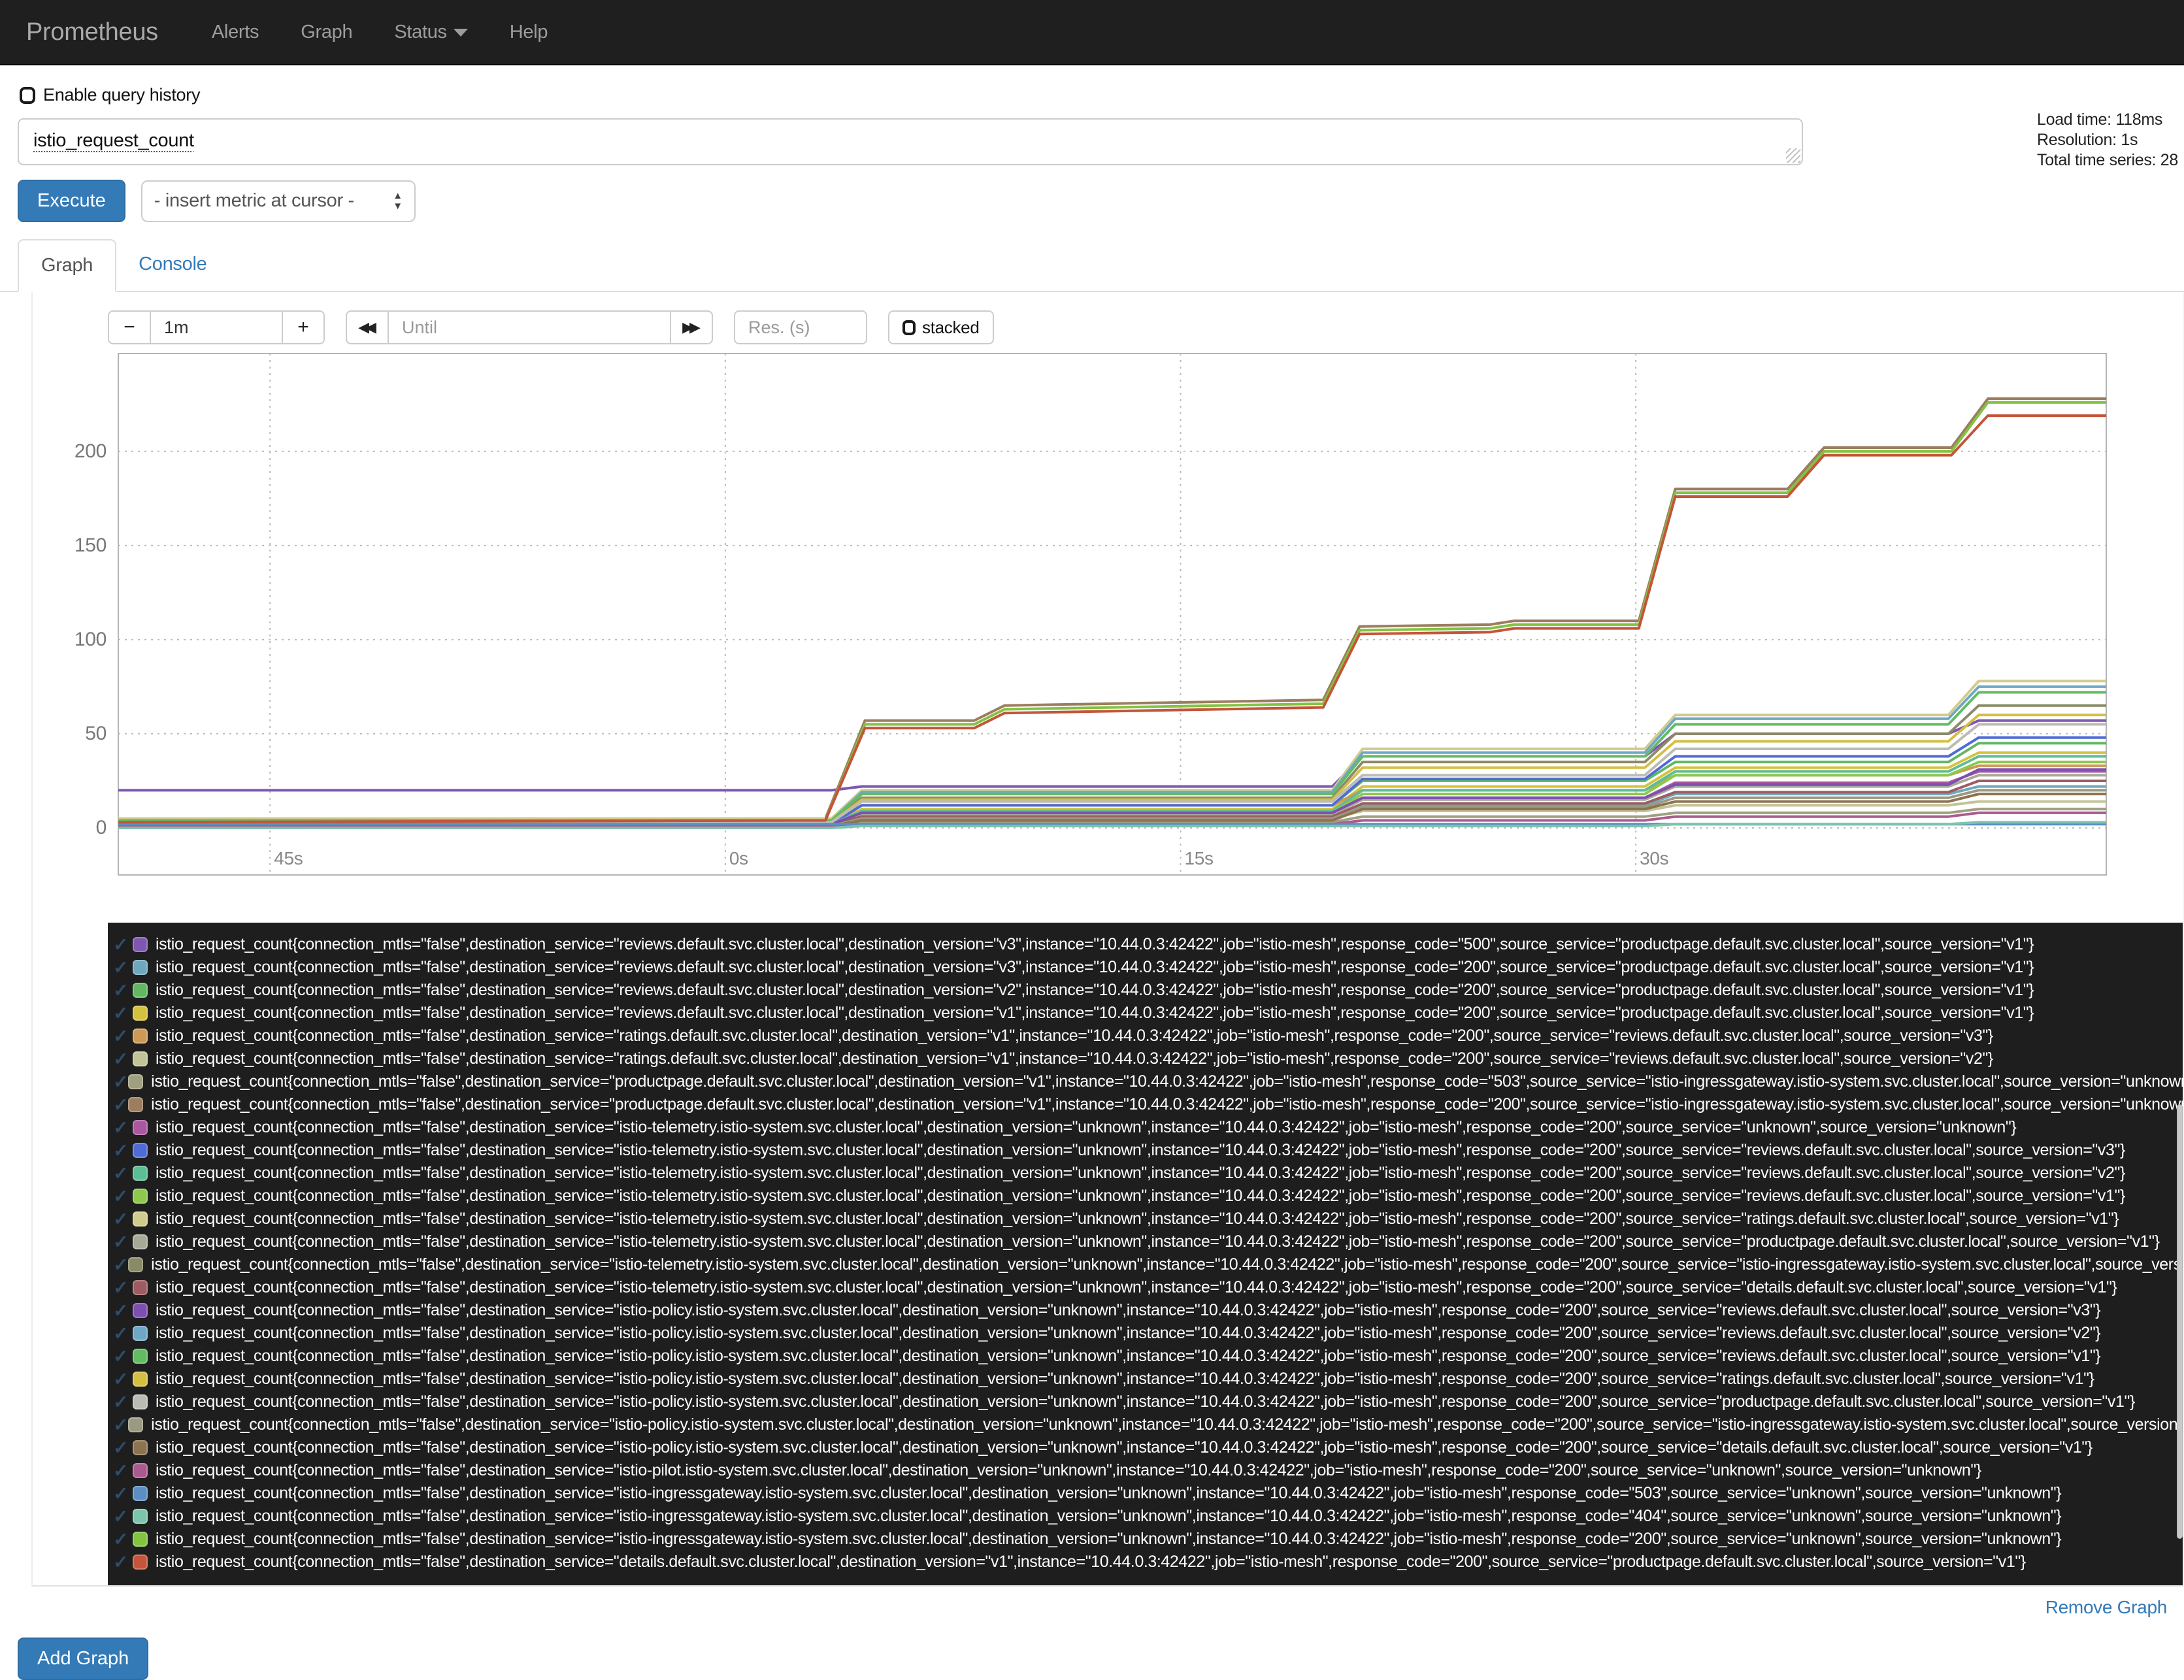 The image size is (2184, 1680). Describe the element at coordinates (173, 264) in the screenshot. I see `tab-console: Console` at that location.